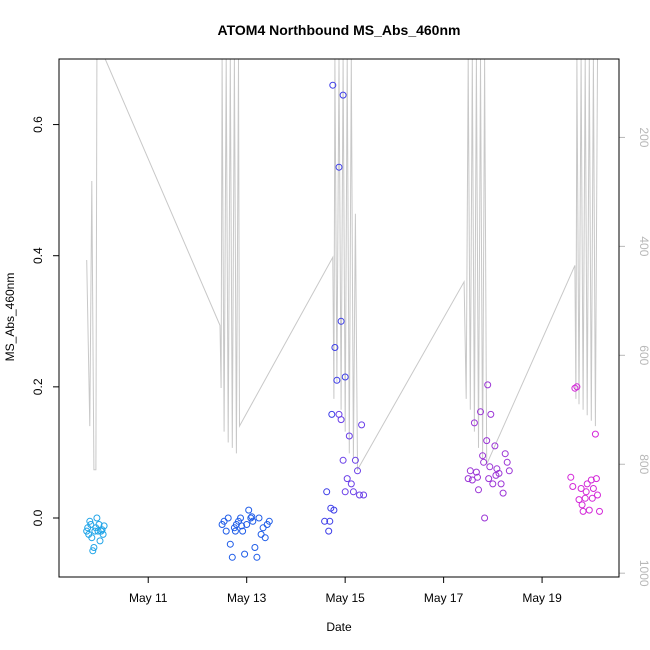 The width and height of the screenshot is (650, 650). I want to click on x-tick-label: May 19, so click(542, 598).